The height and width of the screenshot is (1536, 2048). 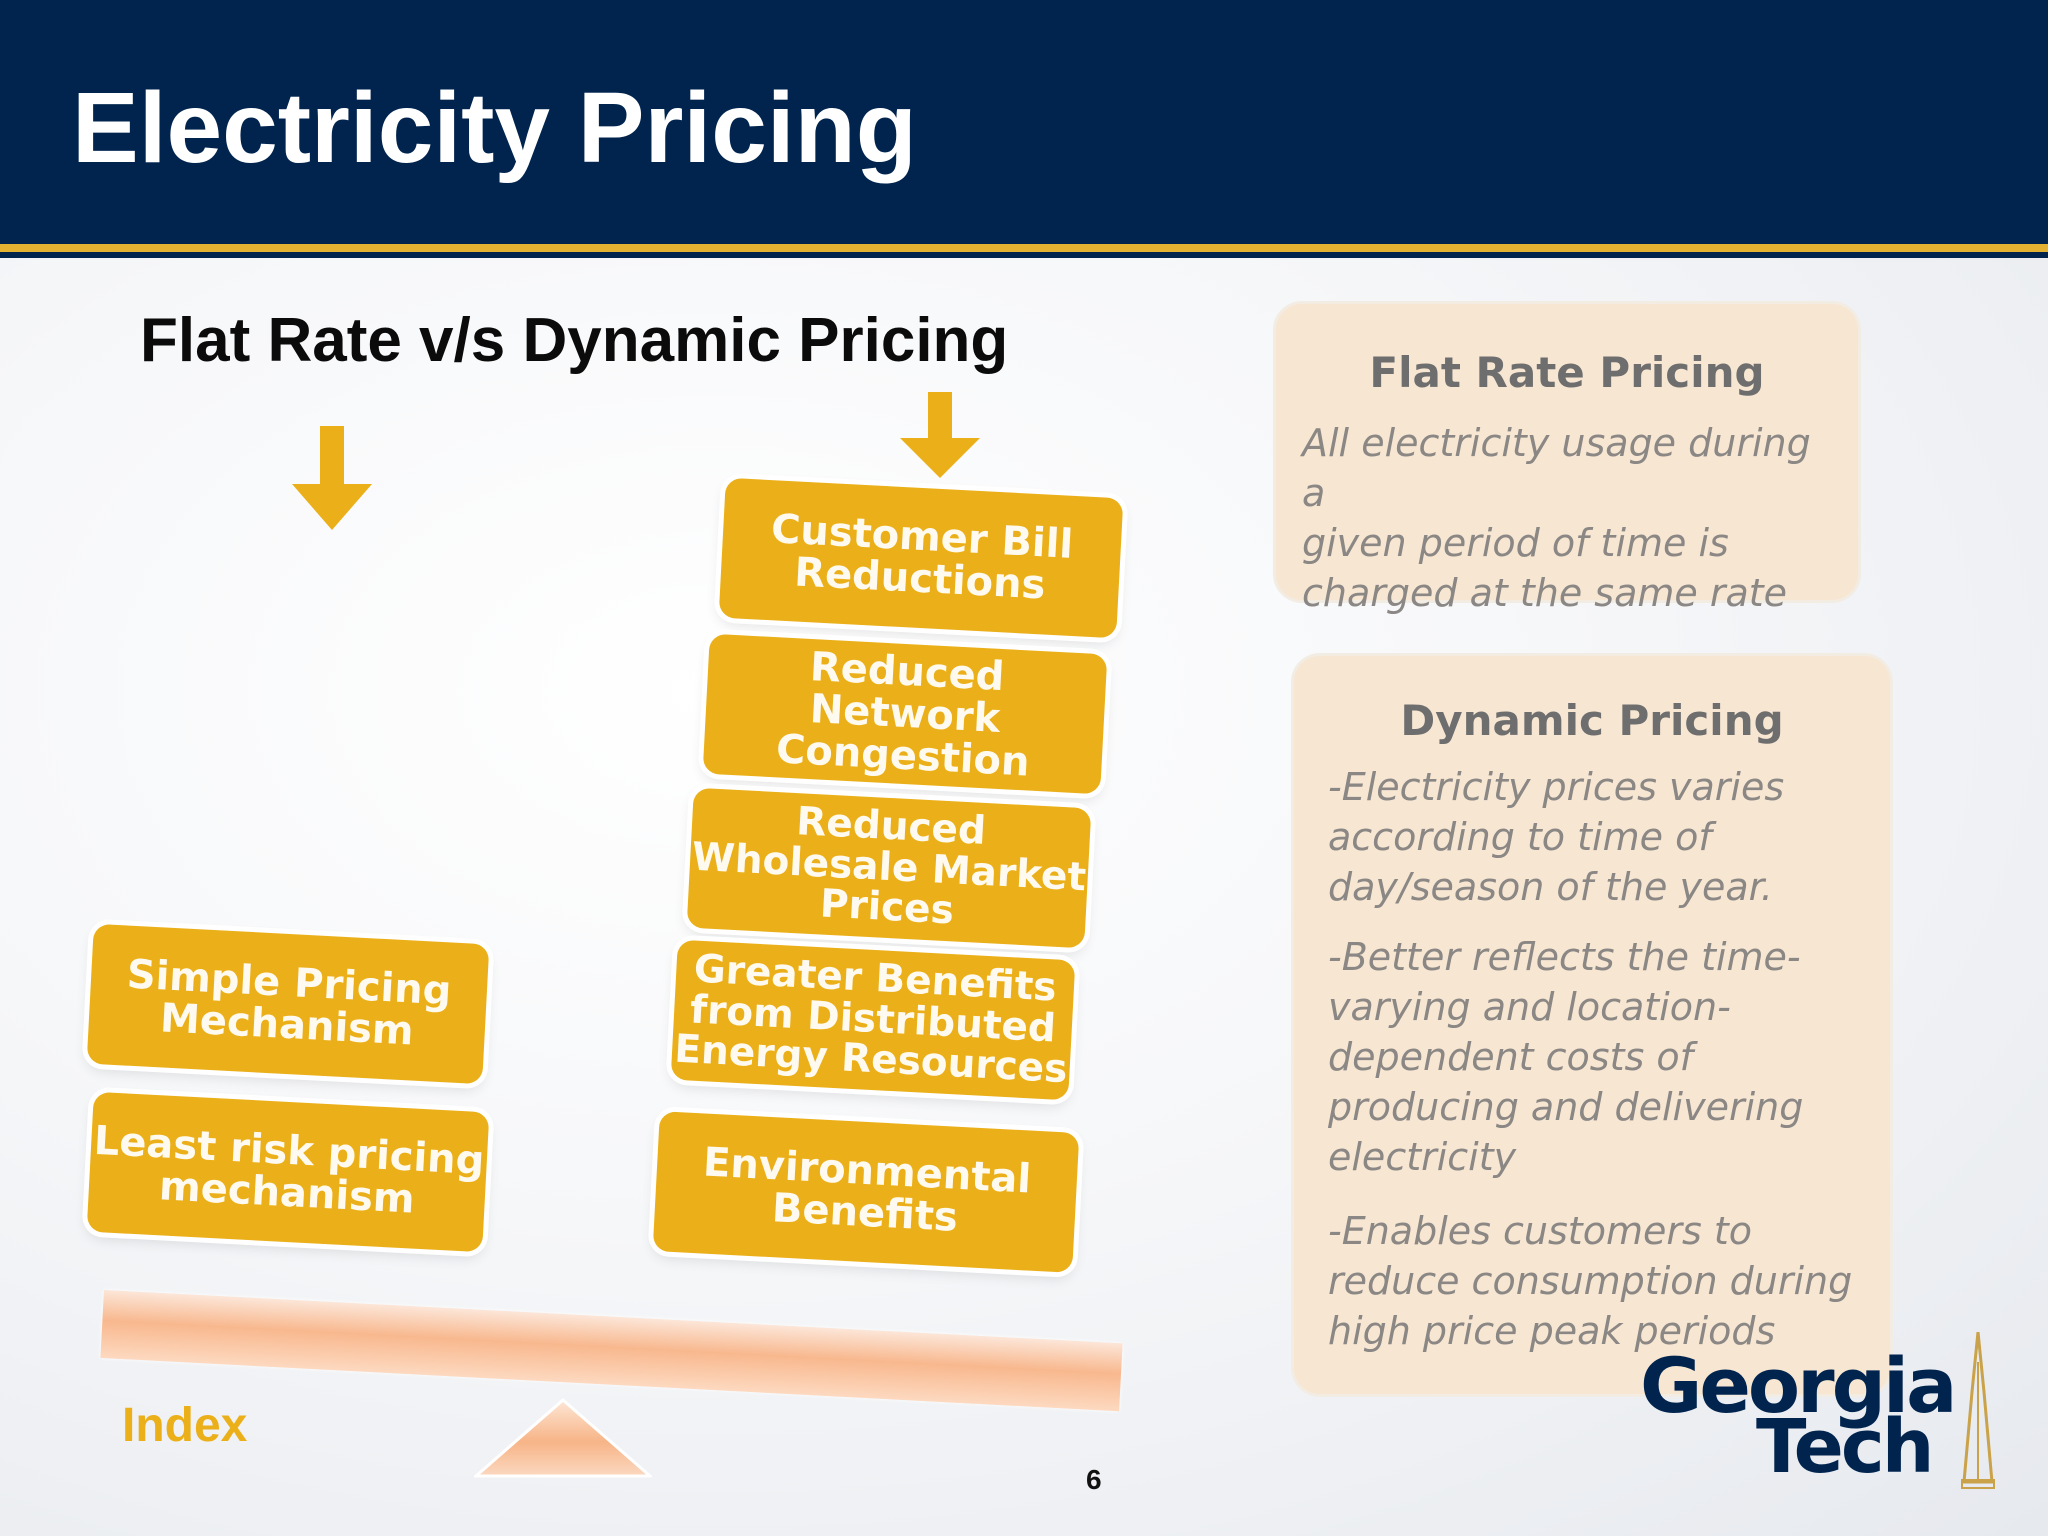 What do you see at coordinates (1845, 1447) in the screenshot?
I see `logo-text: Tech` at bounding box center [1845, 1447].